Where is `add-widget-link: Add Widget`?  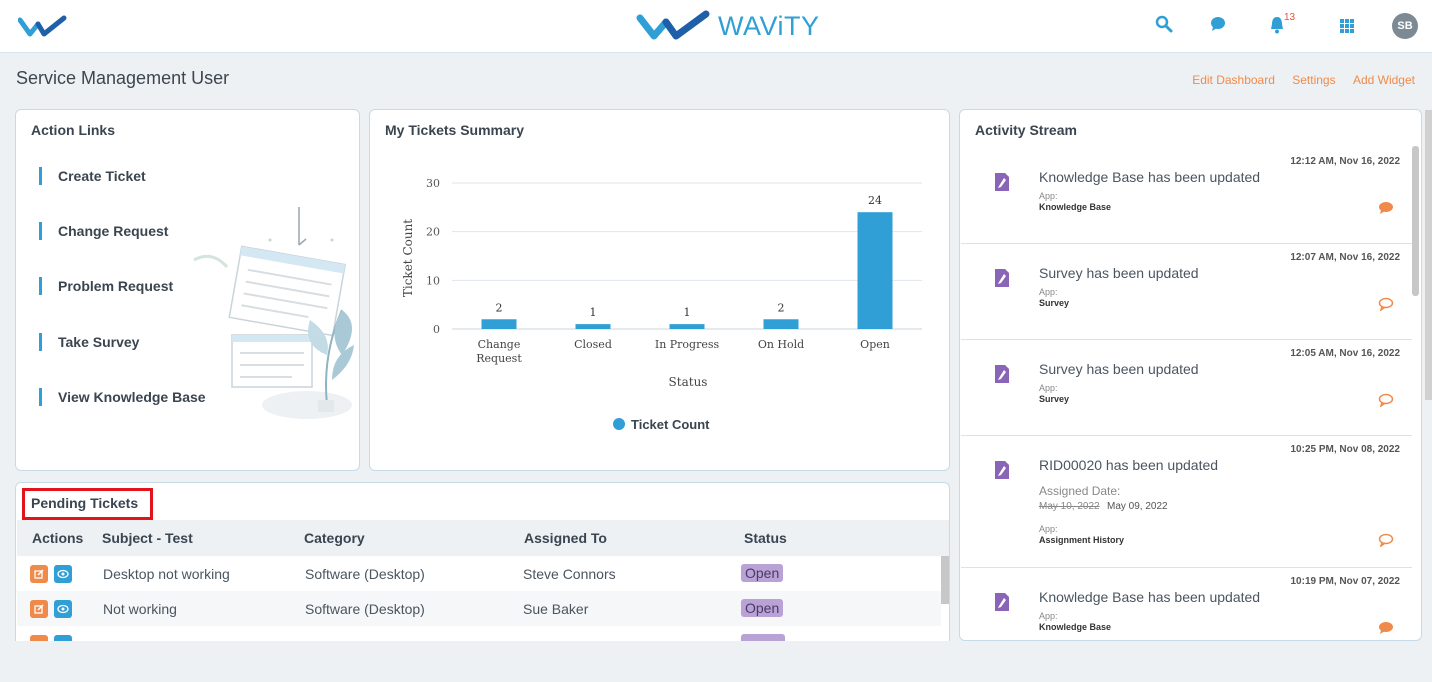
add-widget-link: Add Widget is located at coordinates (1383, 80).